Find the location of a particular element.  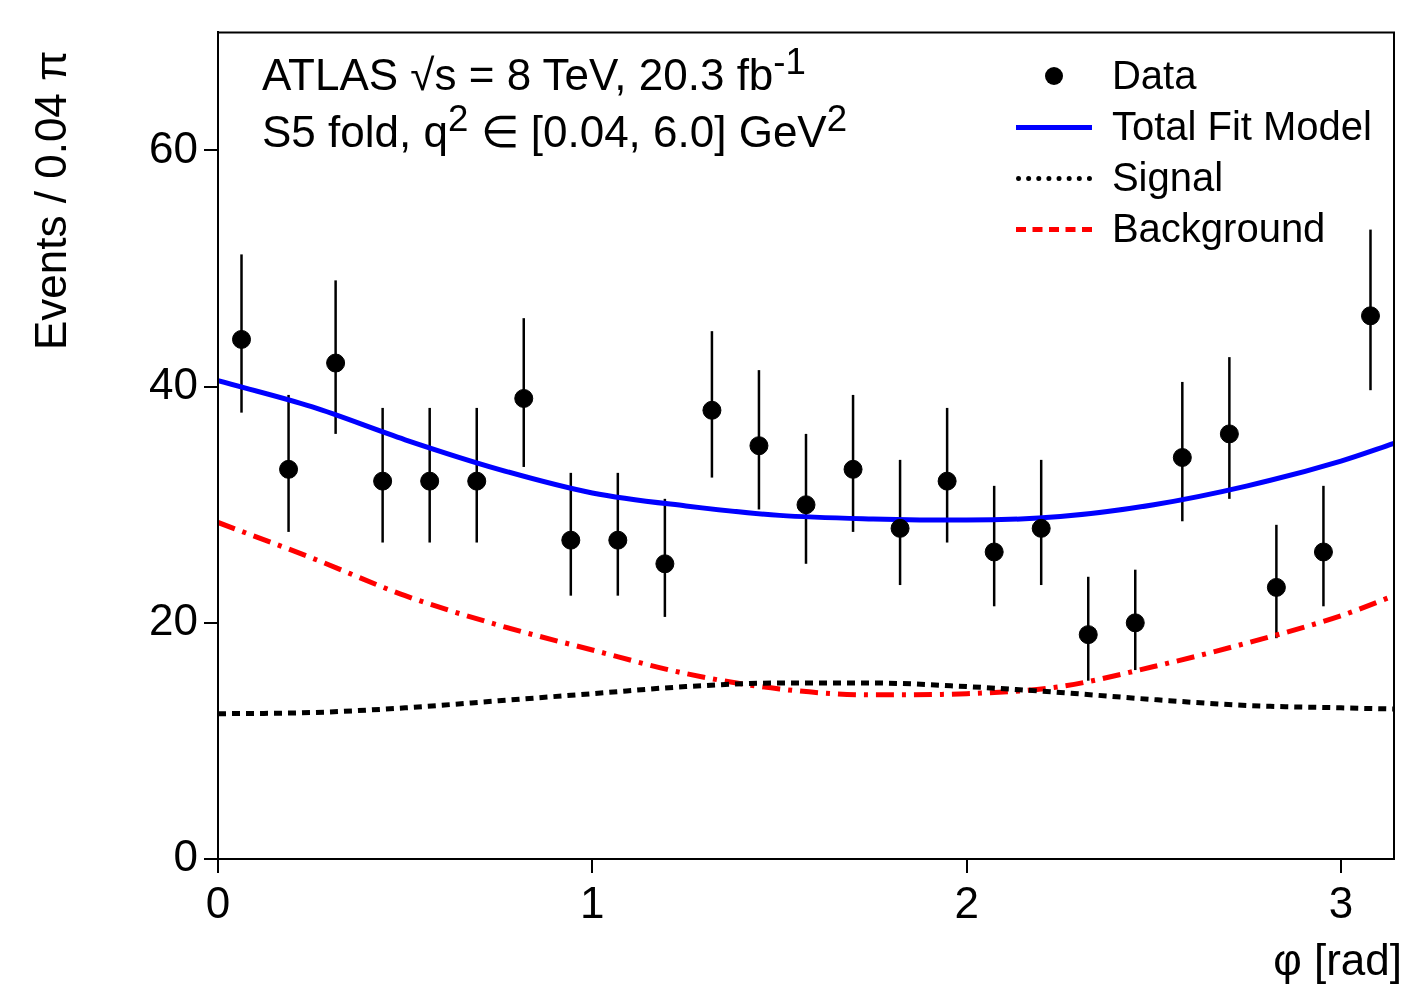

x-tick-label: 2 is located at coordinates (966, 902).